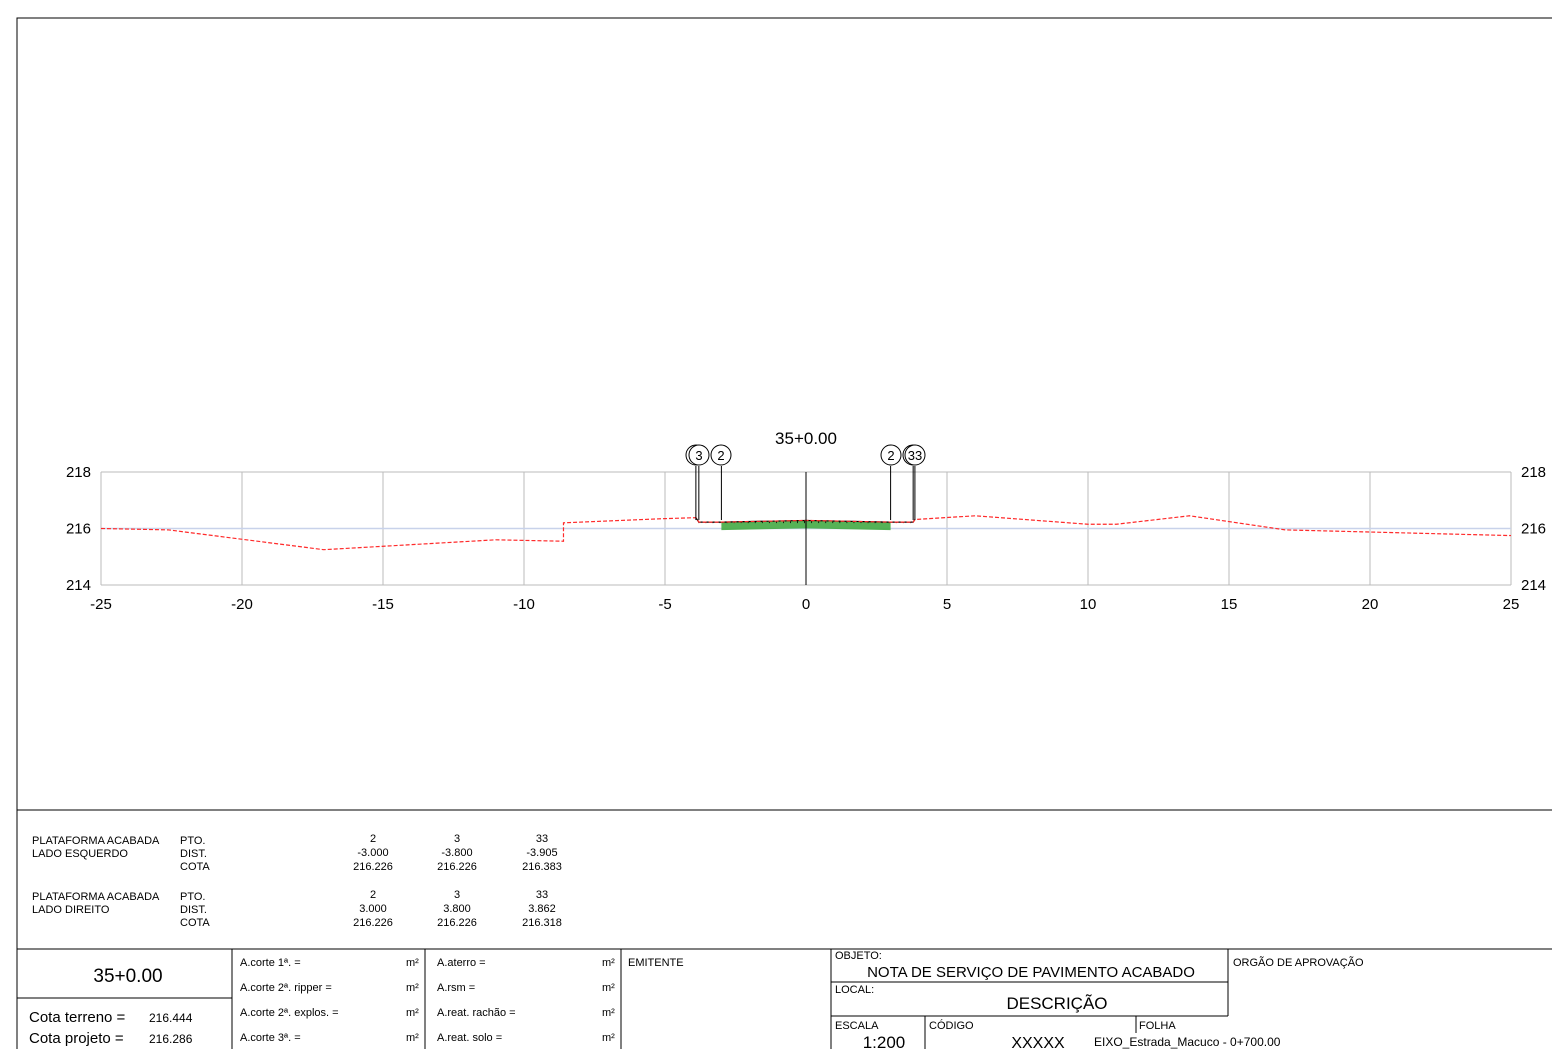 The image size is (1552, 1049). What do you see at coordinates (1533, 472) in the screenshot?
I see `y-tick-label-right: 218` at bounding box center [1533, 472].